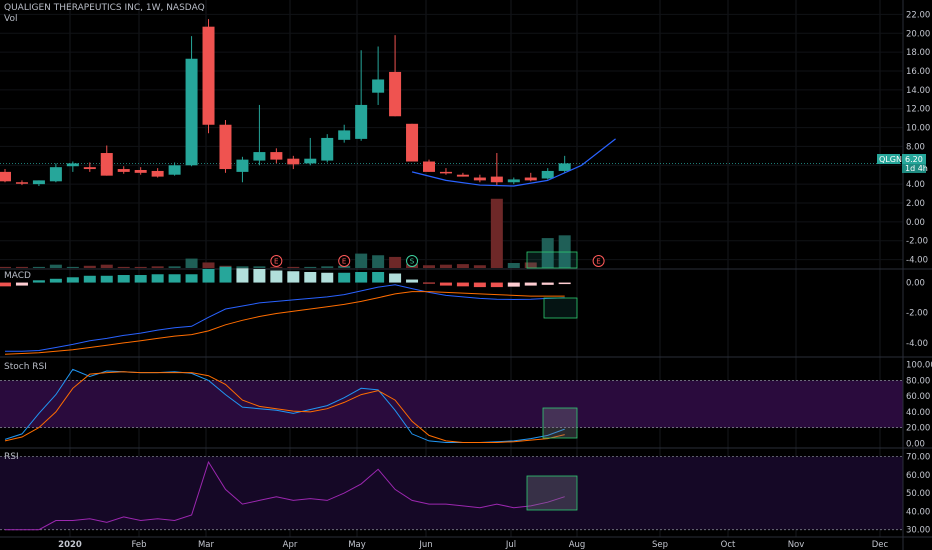  I want to click on price-axis-label: 10.00, so click(918, 129).